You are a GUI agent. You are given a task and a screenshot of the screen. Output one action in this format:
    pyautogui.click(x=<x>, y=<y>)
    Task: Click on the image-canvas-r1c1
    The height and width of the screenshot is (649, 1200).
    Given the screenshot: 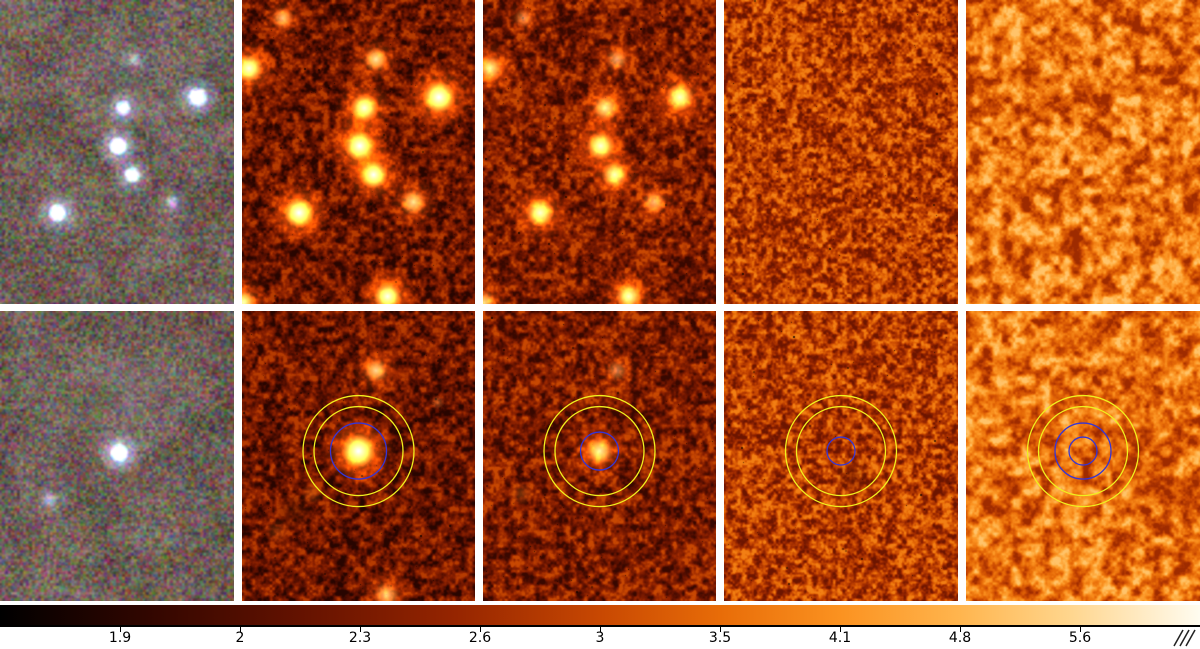 What is the action you would take?
    pyautogui.click(x=117, y=152)
    